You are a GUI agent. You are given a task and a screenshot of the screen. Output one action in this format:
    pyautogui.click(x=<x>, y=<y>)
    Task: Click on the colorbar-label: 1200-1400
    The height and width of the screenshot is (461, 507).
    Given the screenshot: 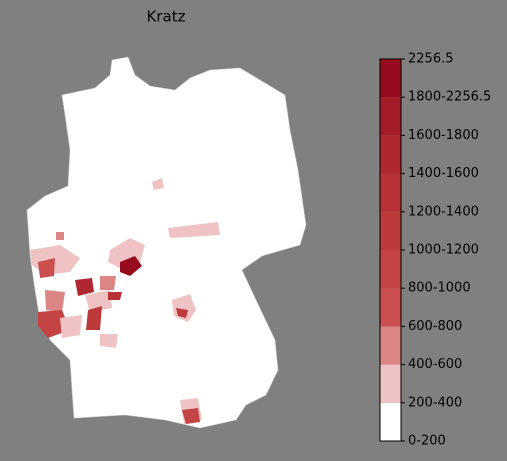 What is the action you would take?
    pyautogui.click(x=443, y=211)
    